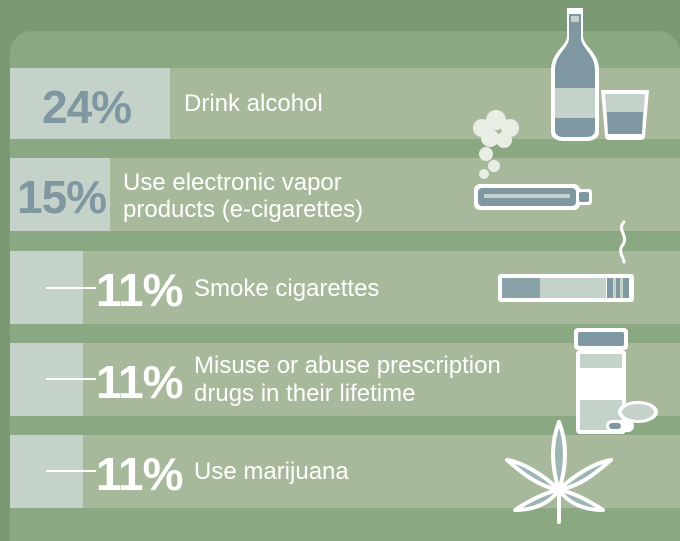 The height and width of the screenshot is (541, 680). Describe the element at coordinates (305, 393) in the screenshot. I see `category-label-line-2: drugs in their lifetime` at that location.